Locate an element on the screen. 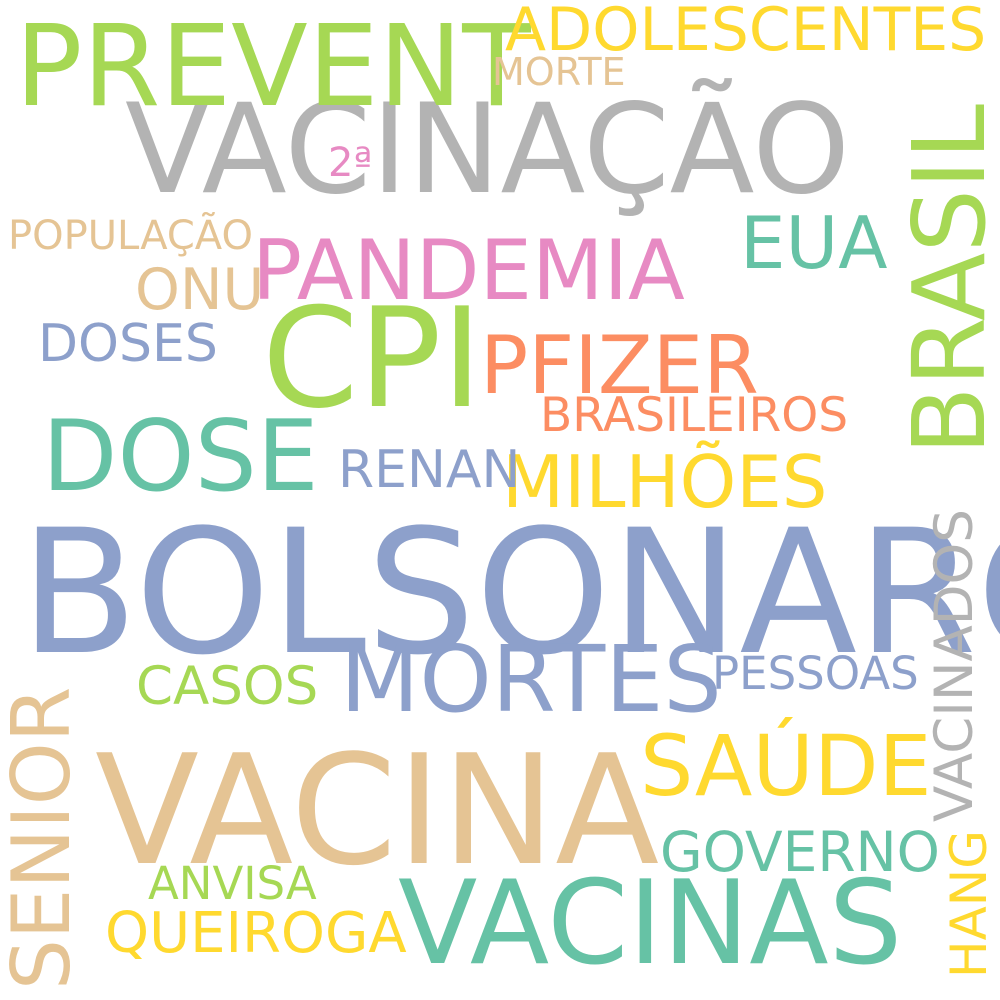 The width and height of the screenshot is (1000, 1000). word-anvisa: ANVISA is located at coordinates (232, 883).